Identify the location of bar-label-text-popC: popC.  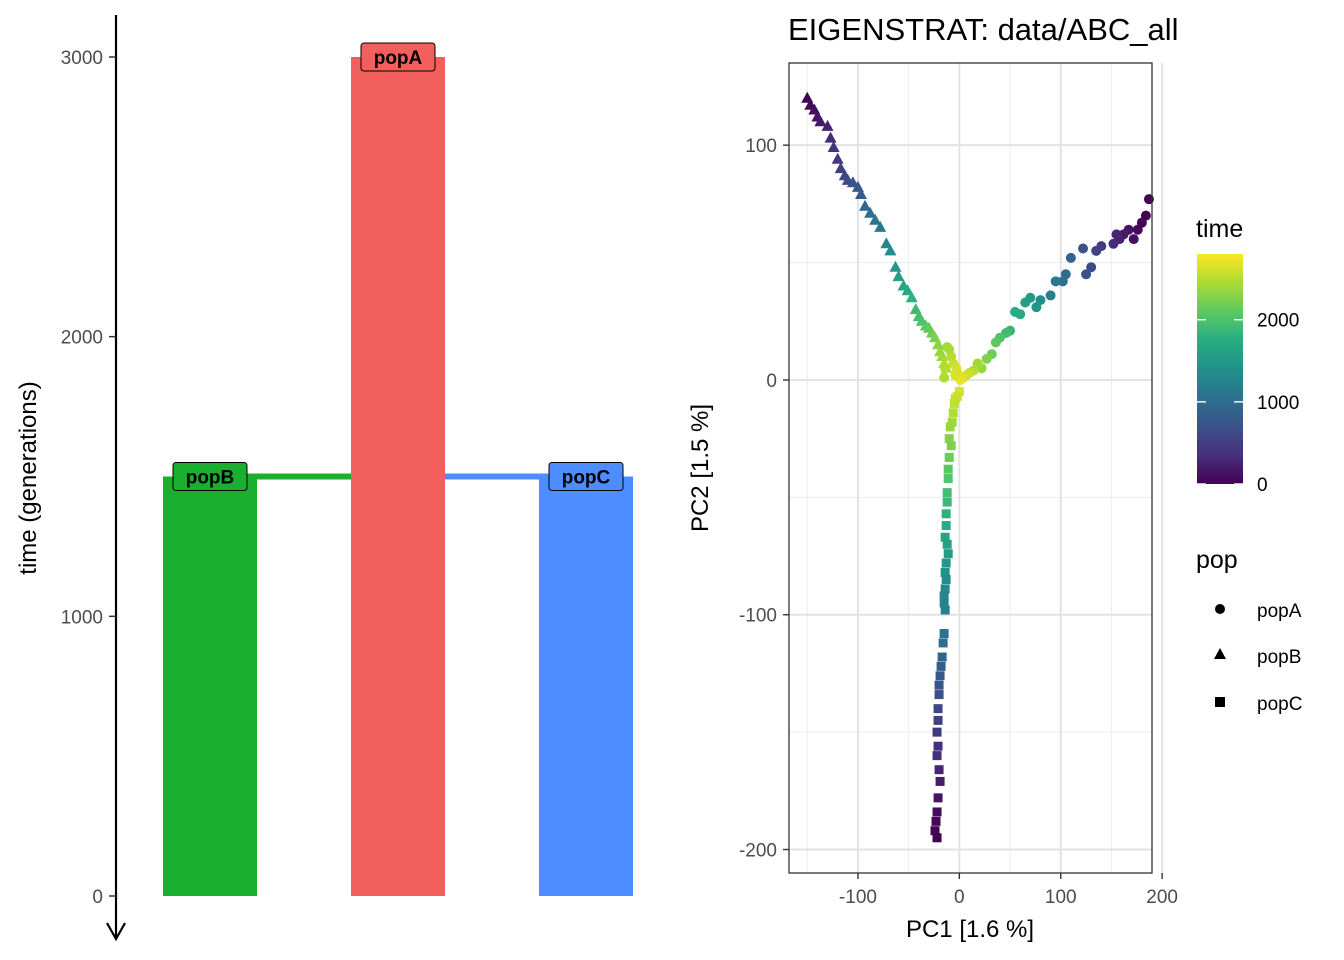
(586, 478).